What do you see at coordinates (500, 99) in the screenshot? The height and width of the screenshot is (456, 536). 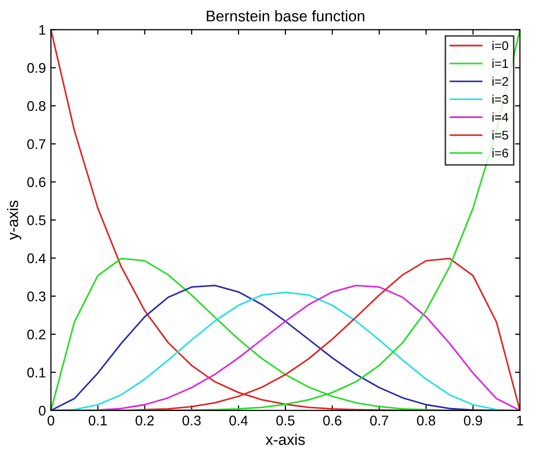 I see `legend-label: i=3` at bounding box center [500, 99].